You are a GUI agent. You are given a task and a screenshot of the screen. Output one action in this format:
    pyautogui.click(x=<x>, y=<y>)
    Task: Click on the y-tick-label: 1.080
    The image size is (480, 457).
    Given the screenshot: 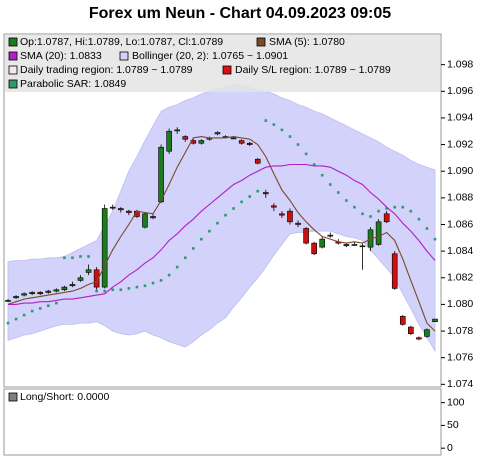 What is the action you would take?
    pyautogui.click(x=460, y=304)
    